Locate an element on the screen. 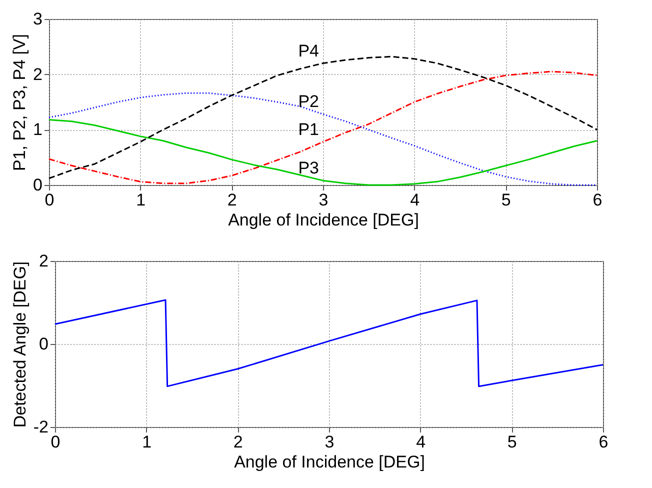 Image resolution: width=652 pixels, height=488 pixels. series-label: P1 is located at coordinates (308, 129).